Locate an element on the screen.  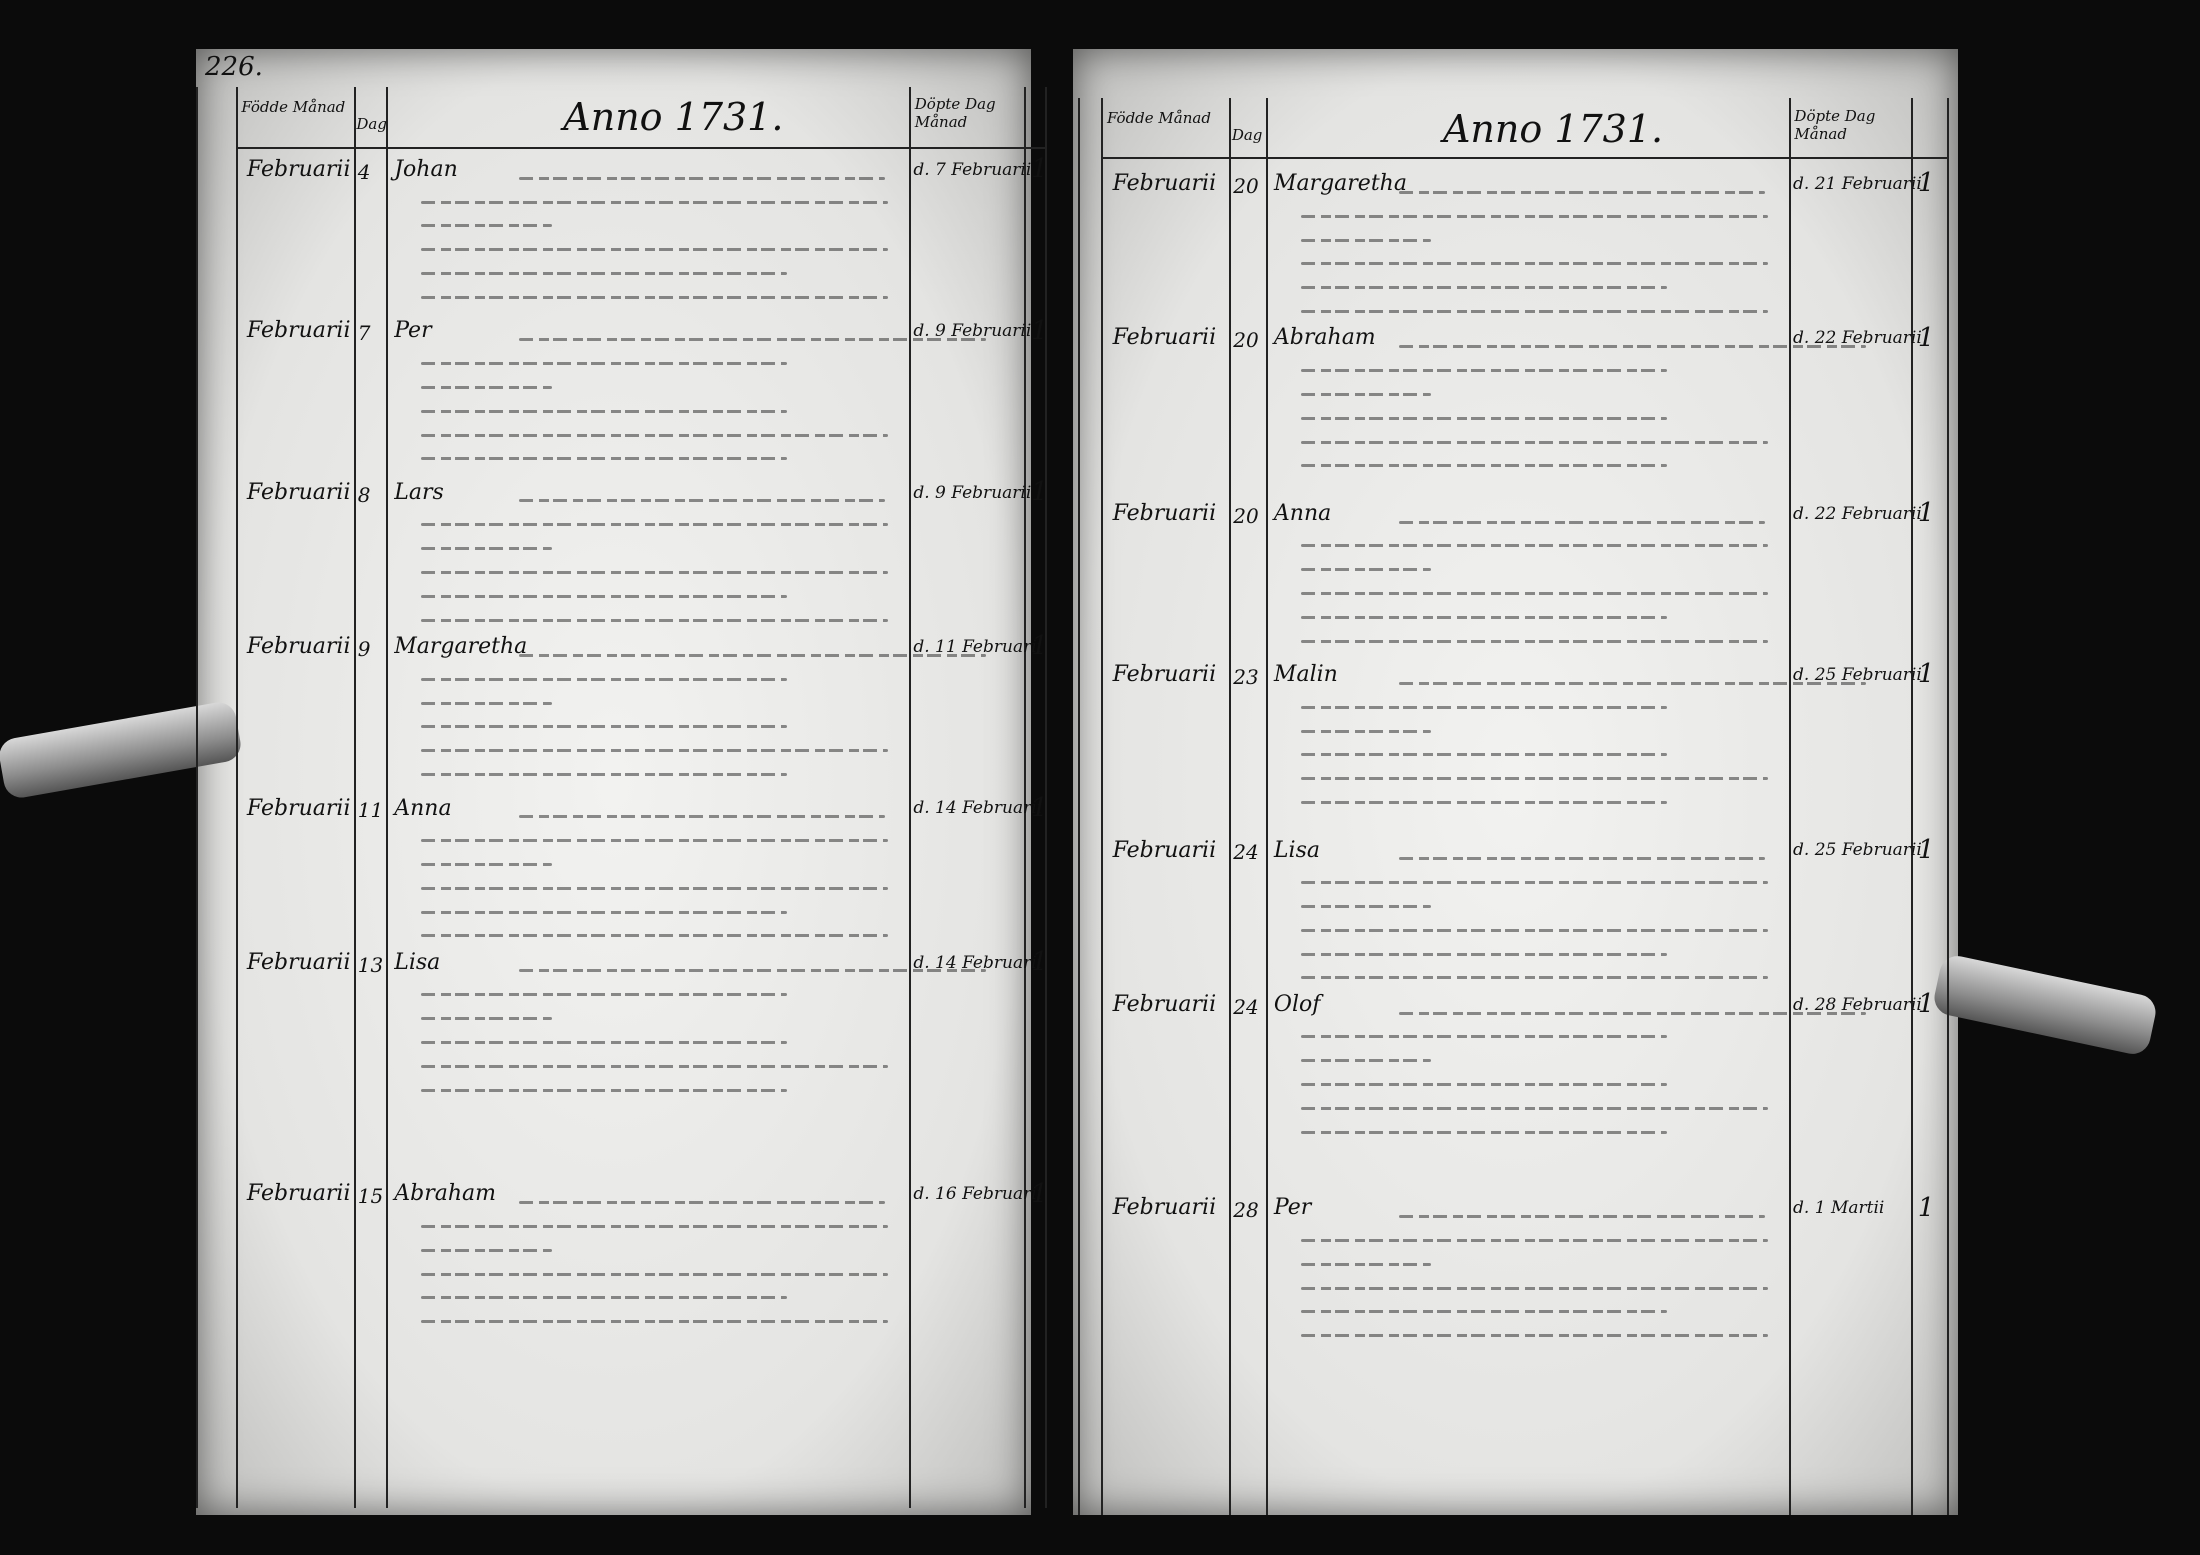
baptism-date: d. 1 Martii is located at coordinates (1839, 1208).